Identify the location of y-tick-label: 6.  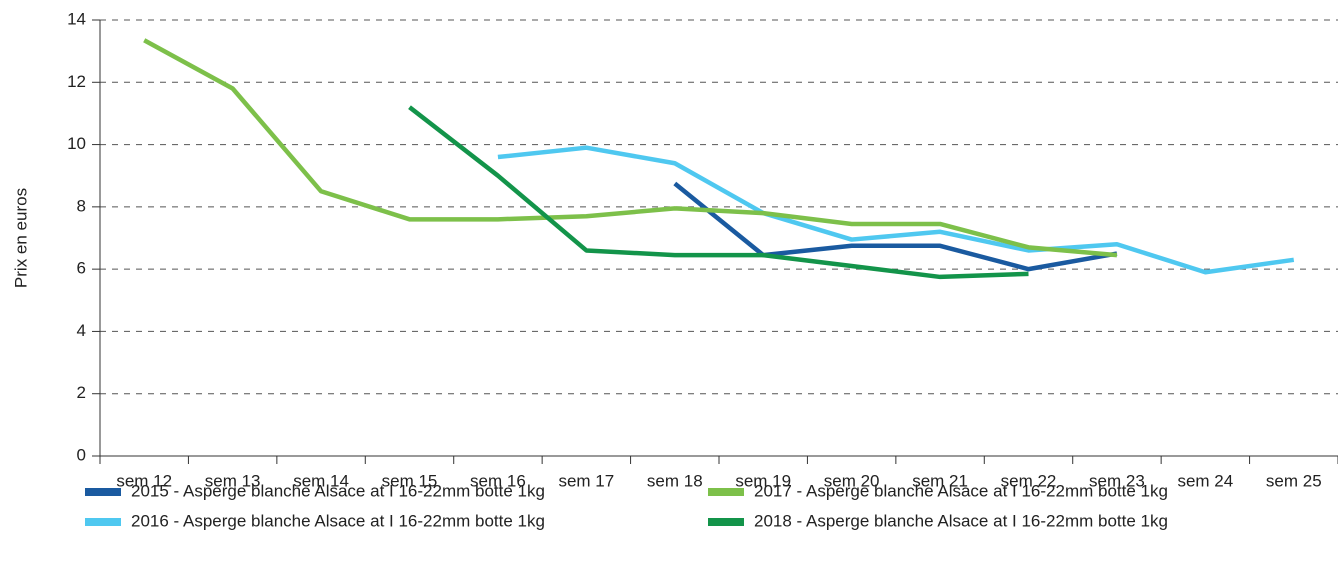
(81, 268).